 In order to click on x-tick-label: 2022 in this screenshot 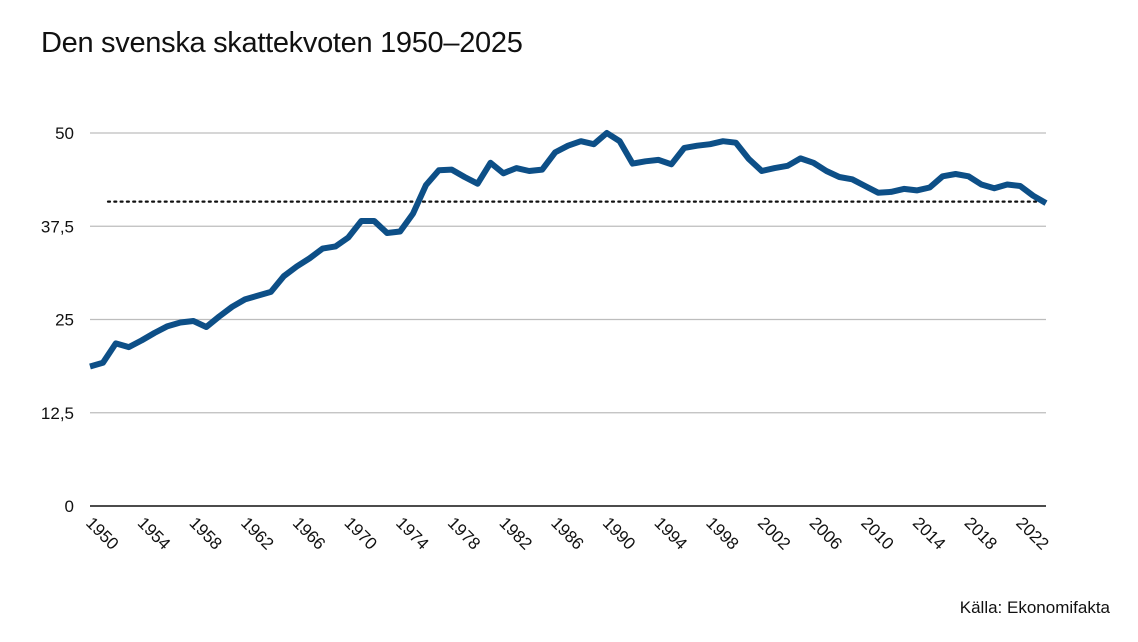, I will do `click(1032, 533)`.